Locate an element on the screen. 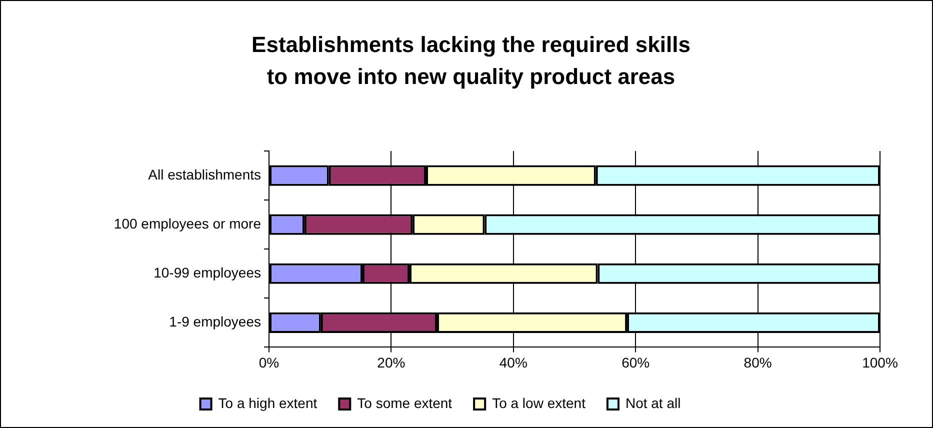 Image resolution: width=933 pixels, height=428 pixels. x-tick-label: 60% is located at coordinates (636, 362).